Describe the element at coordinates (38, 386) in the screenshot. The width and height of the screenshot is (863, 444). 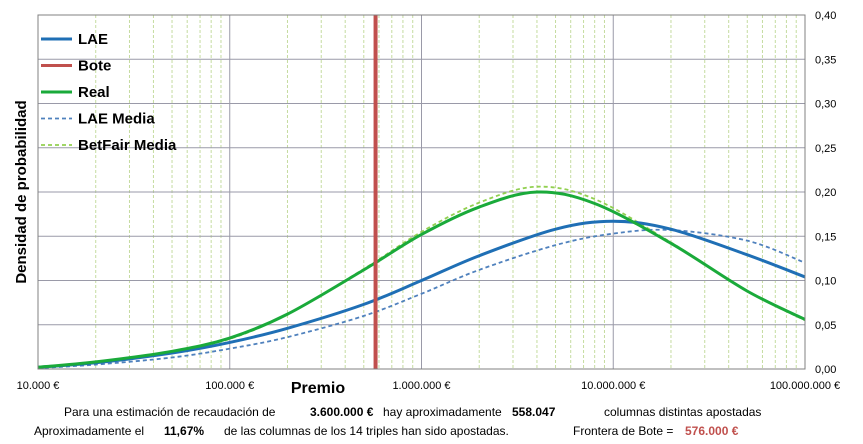
I see `x-tick-label: 10.000 €` at that location.